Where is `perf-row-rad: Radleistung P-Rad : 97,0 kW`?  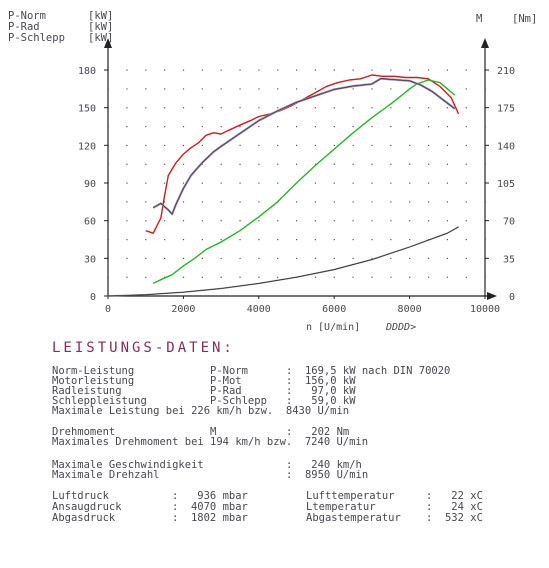 perf-row-rad: Radleistung P-Rad : 97,0 kW is located at coordinates (204, 408).